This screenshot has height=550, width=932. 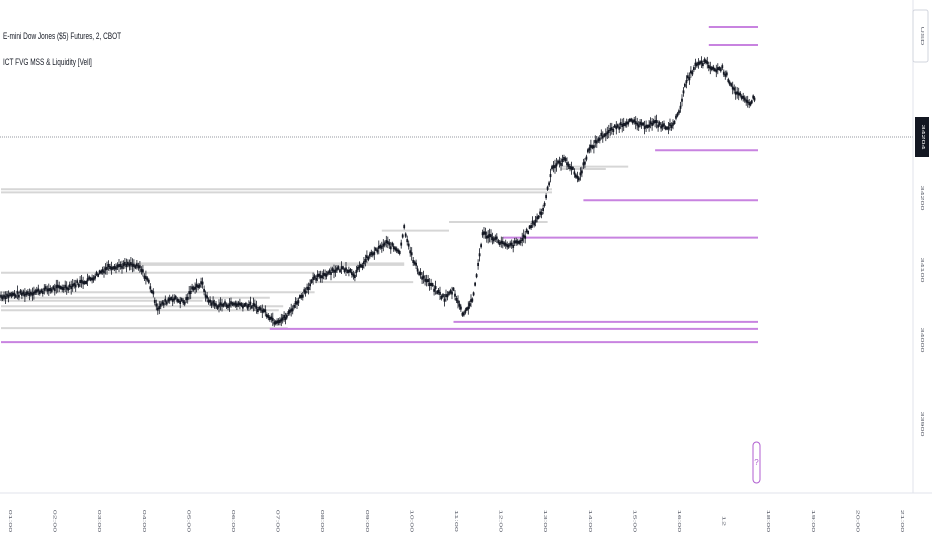 I want to click on time-tick-label: 09:00, so click(x=367, y=521).